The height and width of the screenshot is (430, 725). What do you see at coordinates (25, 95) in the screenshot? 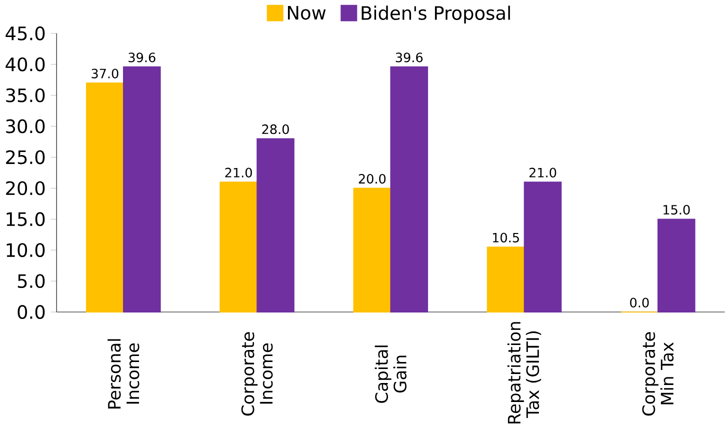
I see `y-tick-label: 35.0` at bounding box center [25, 95].